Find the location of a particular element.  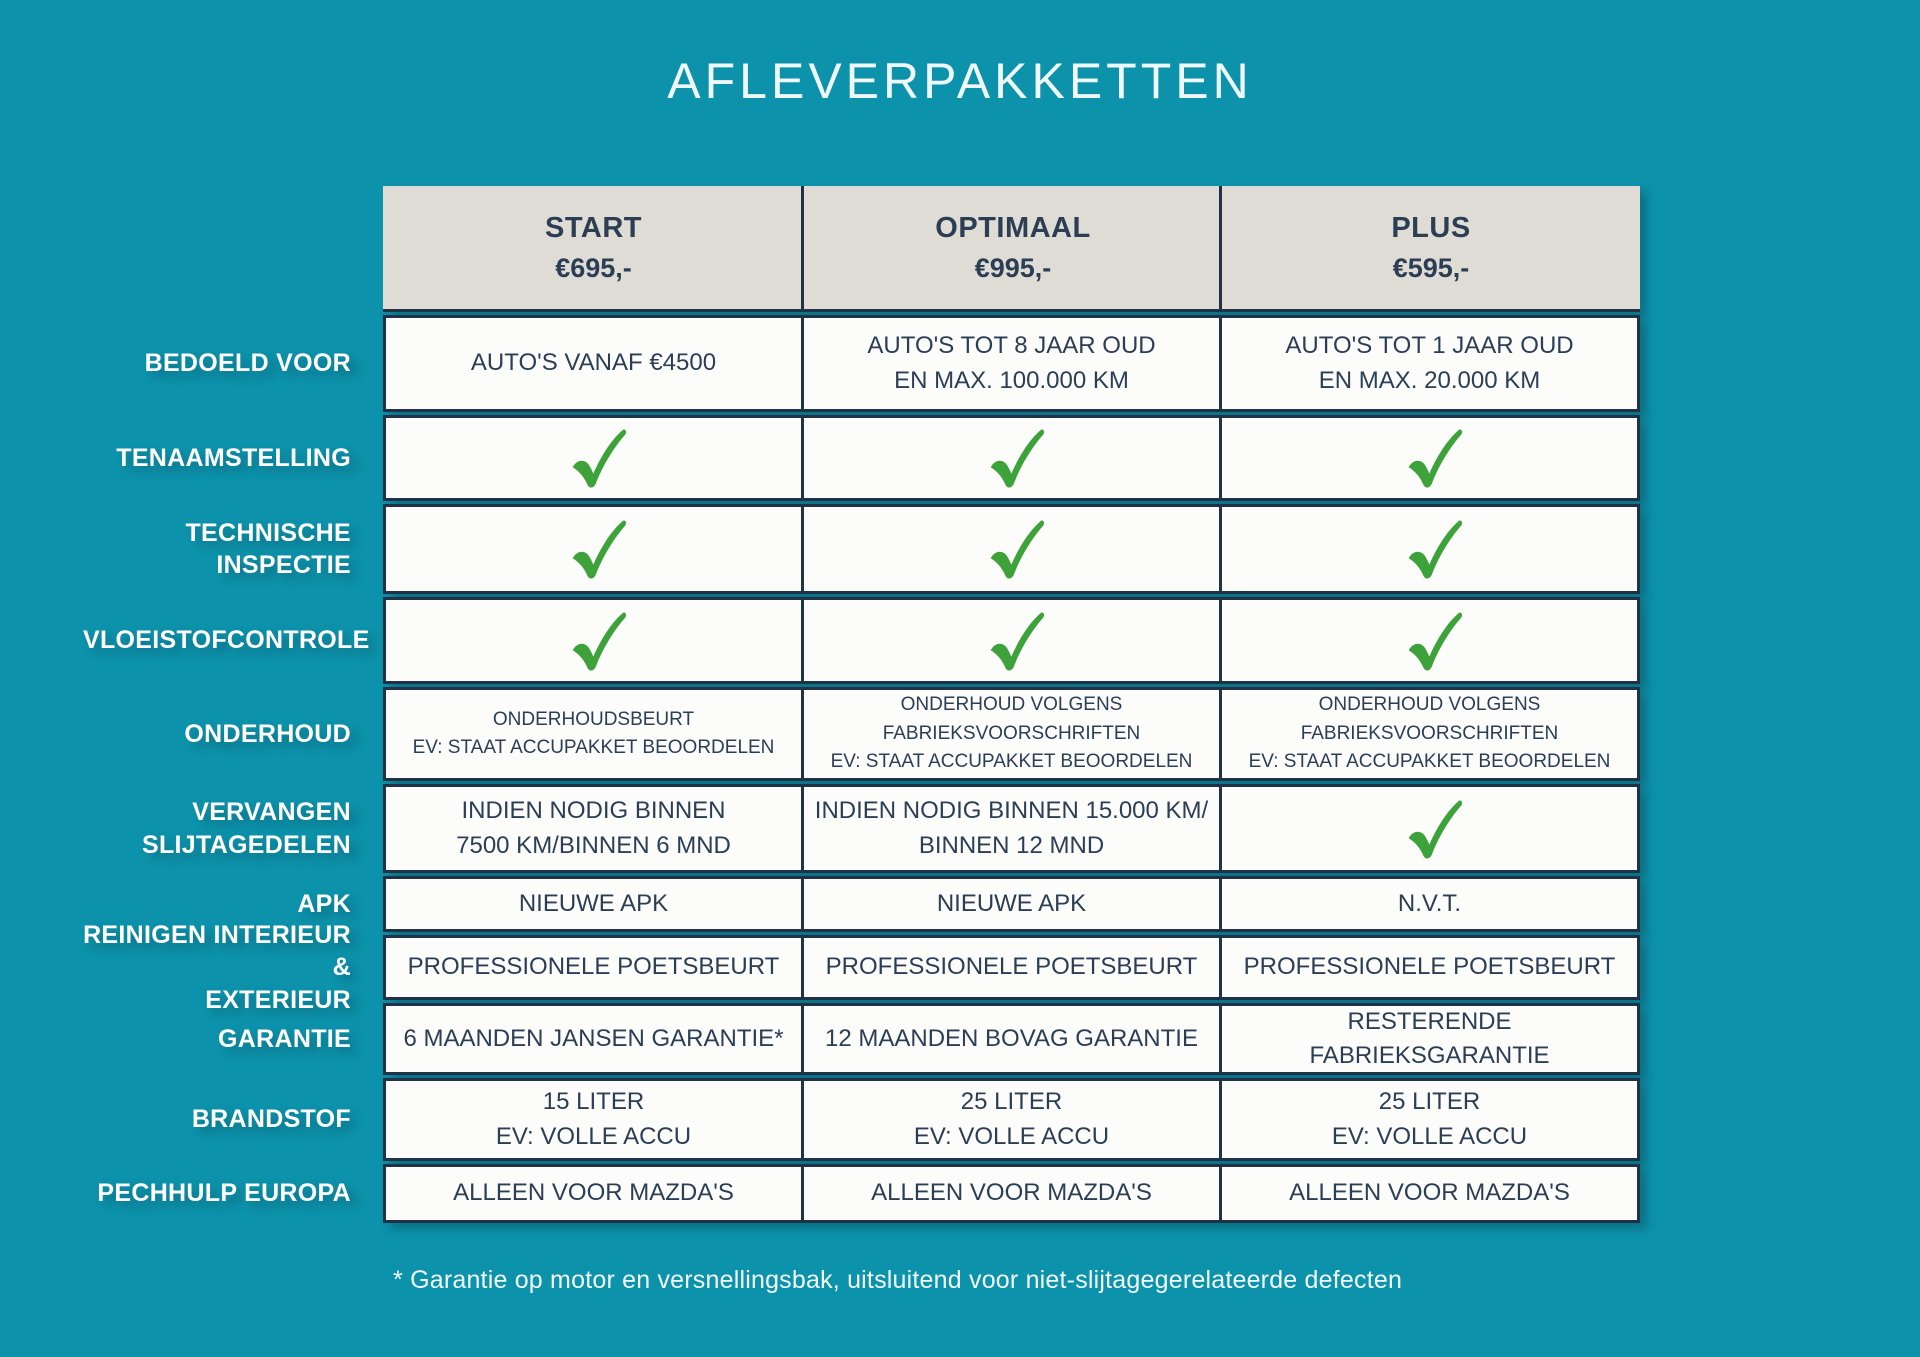

row-label: TECHNISCHE INSPECTIE is located at coordinates (268, 549).